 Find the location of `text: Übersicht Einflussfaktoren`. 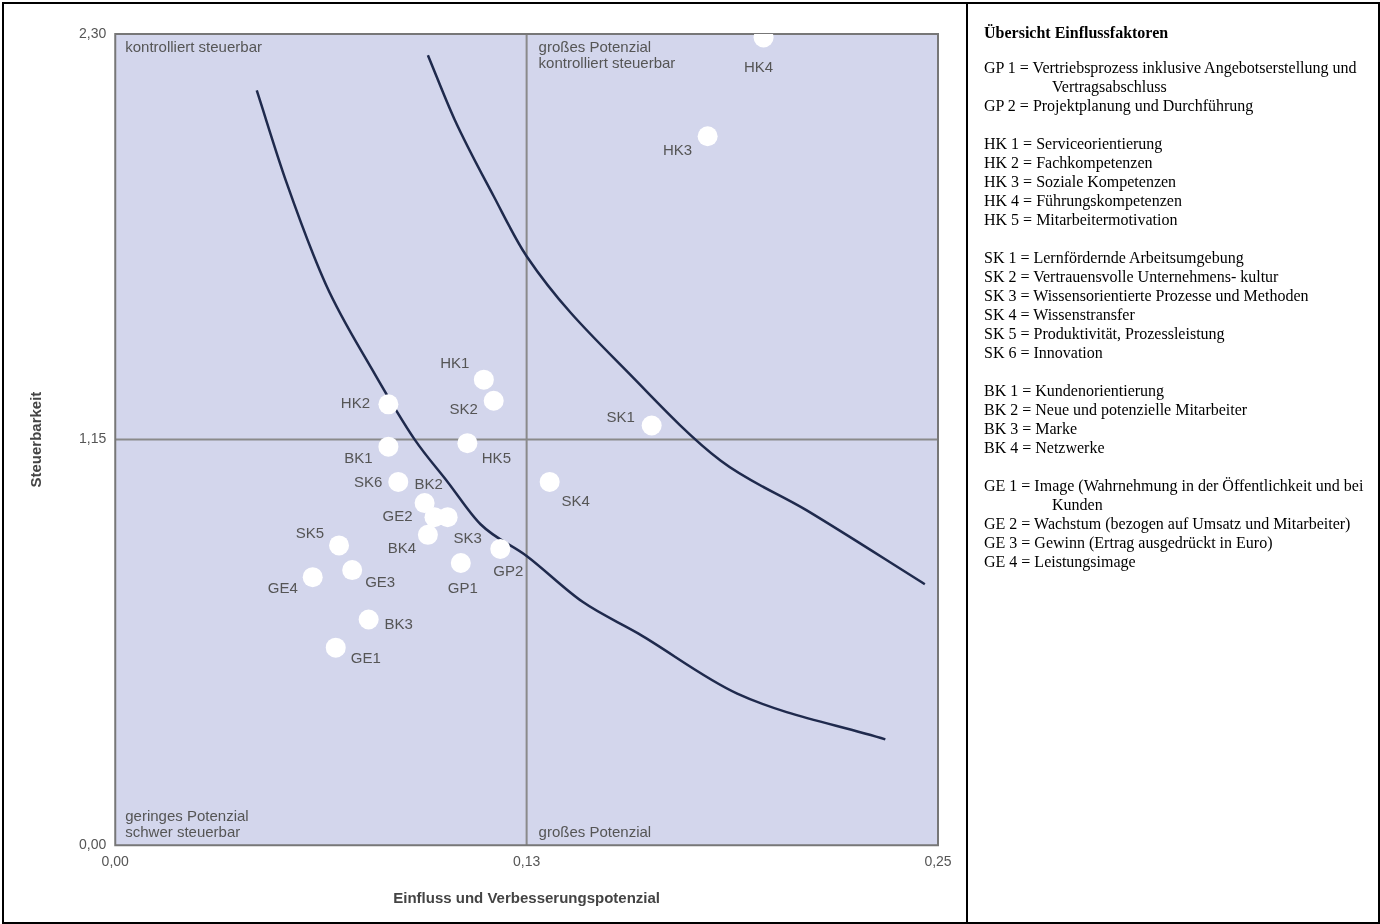

text: Übersicht Einflussfaktoren is located at coordinates (1077, 33).